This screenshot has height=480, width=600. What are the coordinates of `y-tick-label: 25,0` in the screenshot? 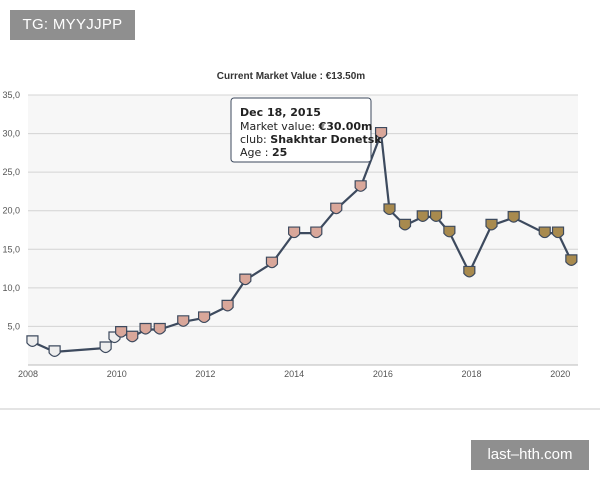 It's located at (11, 172).